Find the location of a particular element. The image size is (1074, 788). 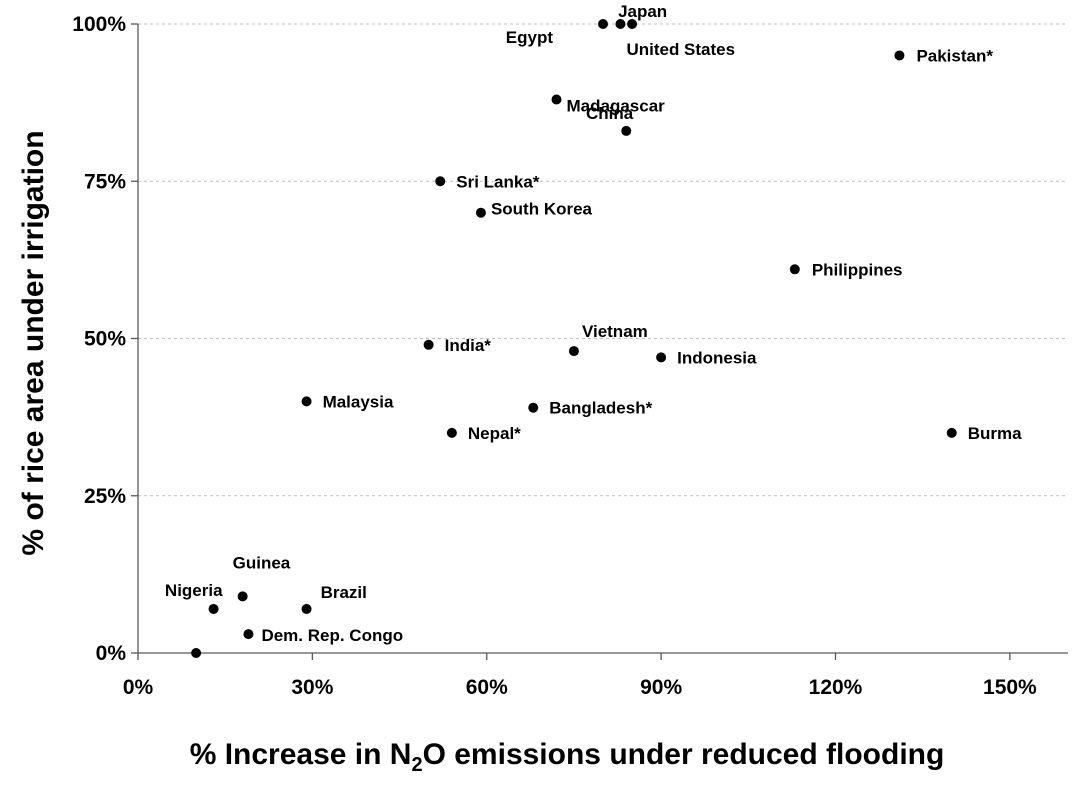

point-label: Japan is located at coordinates (642, 11).